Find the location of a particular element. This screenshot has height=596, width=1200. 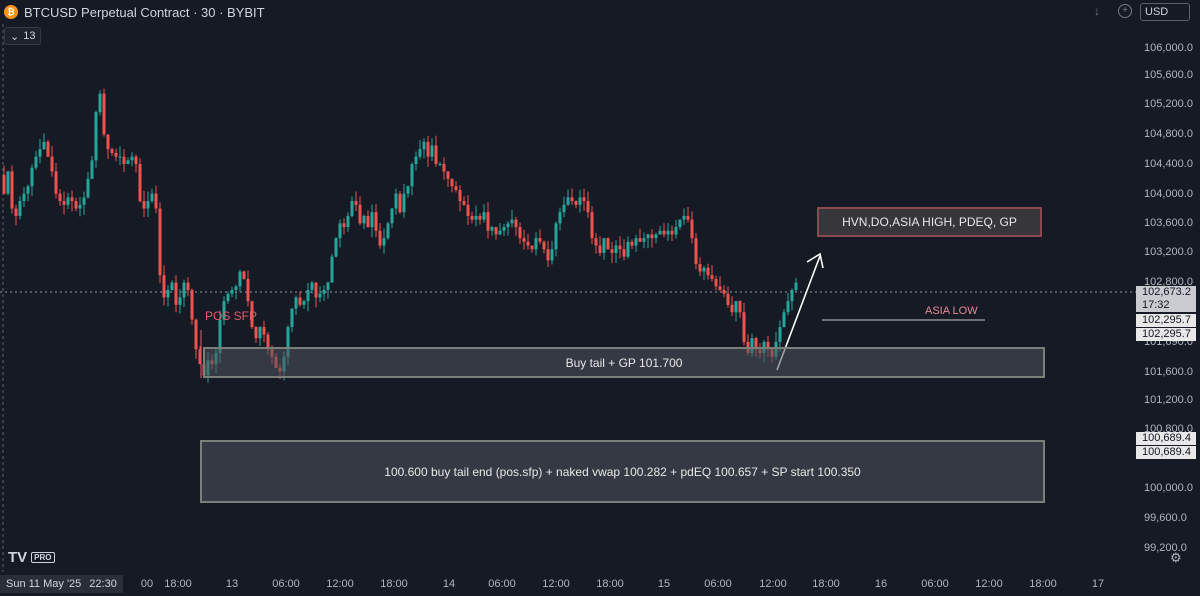

indicator-toggle: ⌄ 13 is located at coordinates (23, 36).